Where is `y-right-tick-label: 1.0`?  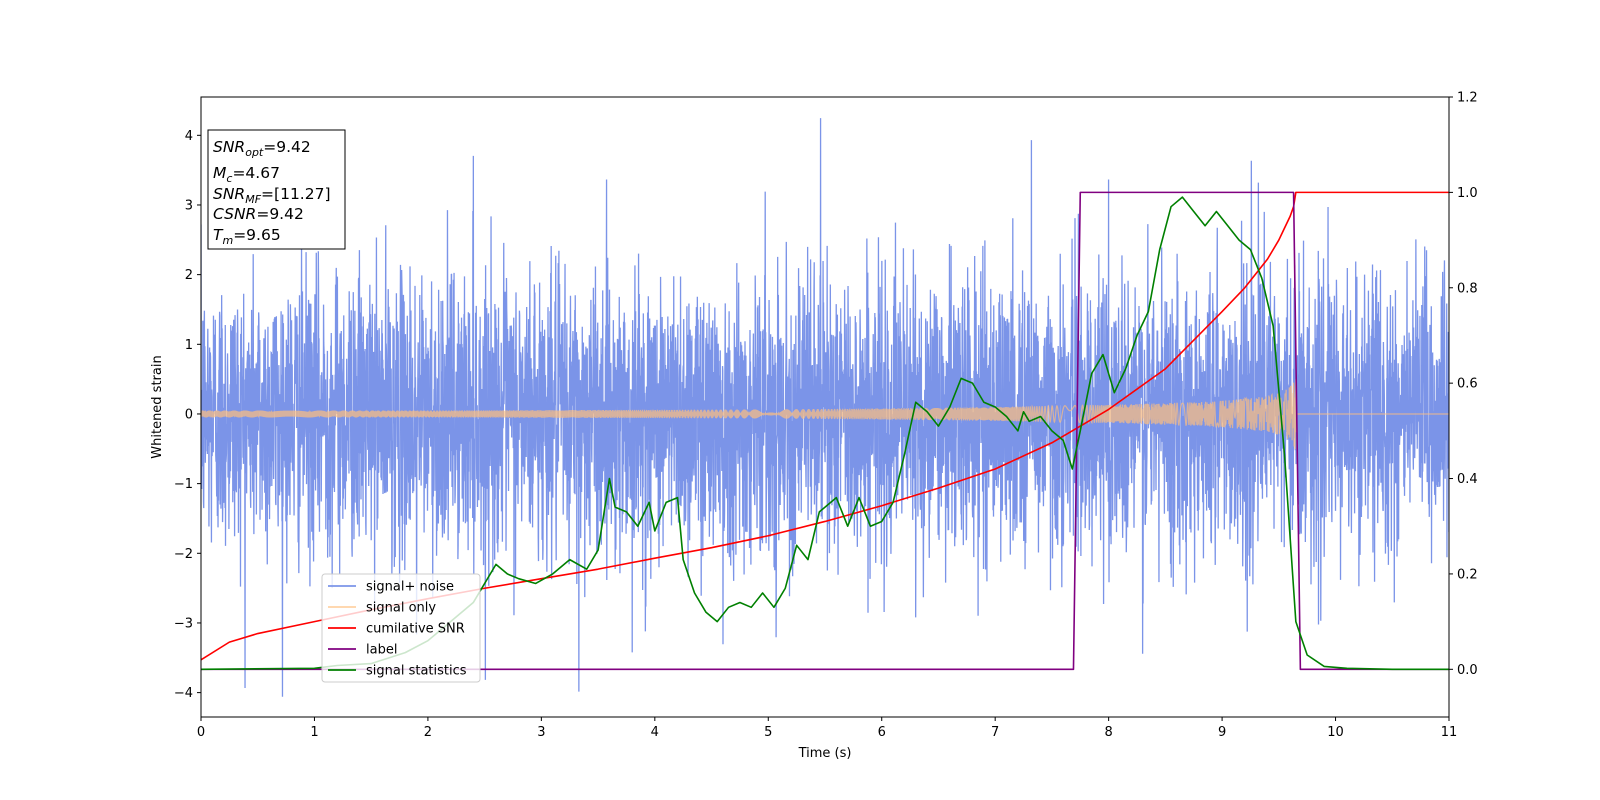
y-right-tick-label: 1.0 is located at coordinates (1467, 193).